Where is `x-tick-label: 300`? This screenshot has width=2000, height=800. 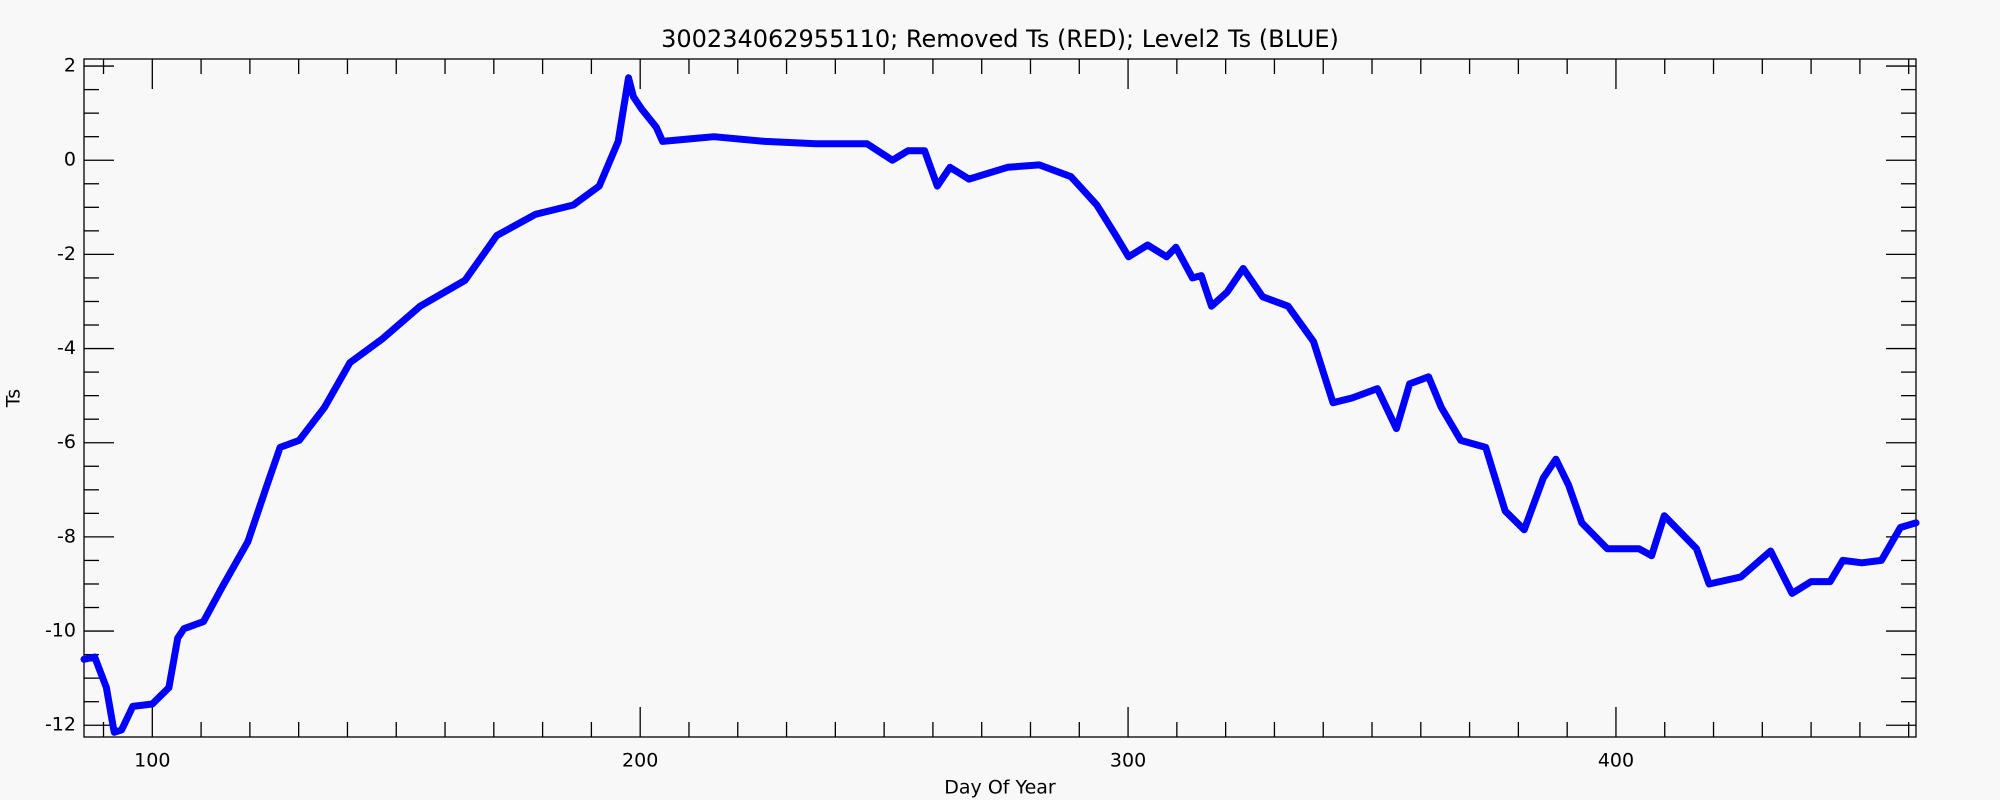 x-tick-label: 300 is located at coordinates (1128, 761).